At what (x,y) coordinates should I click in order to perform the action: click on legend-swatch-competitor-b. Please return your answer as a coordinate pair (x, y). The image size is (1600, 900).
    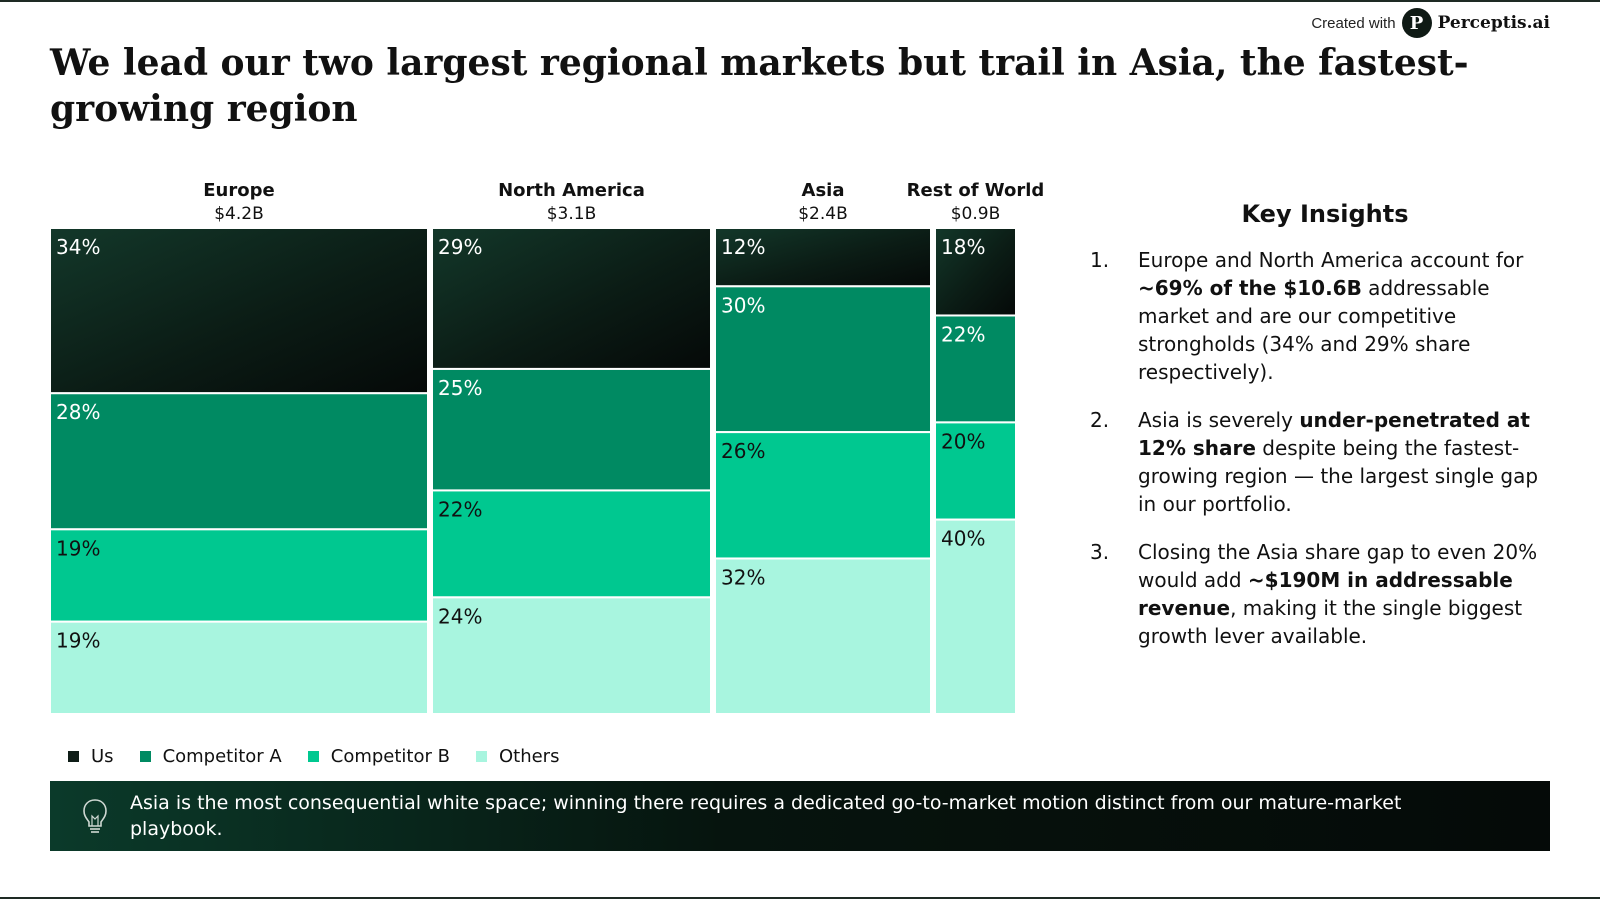
    Looking at the image, I should click on (313, 756).